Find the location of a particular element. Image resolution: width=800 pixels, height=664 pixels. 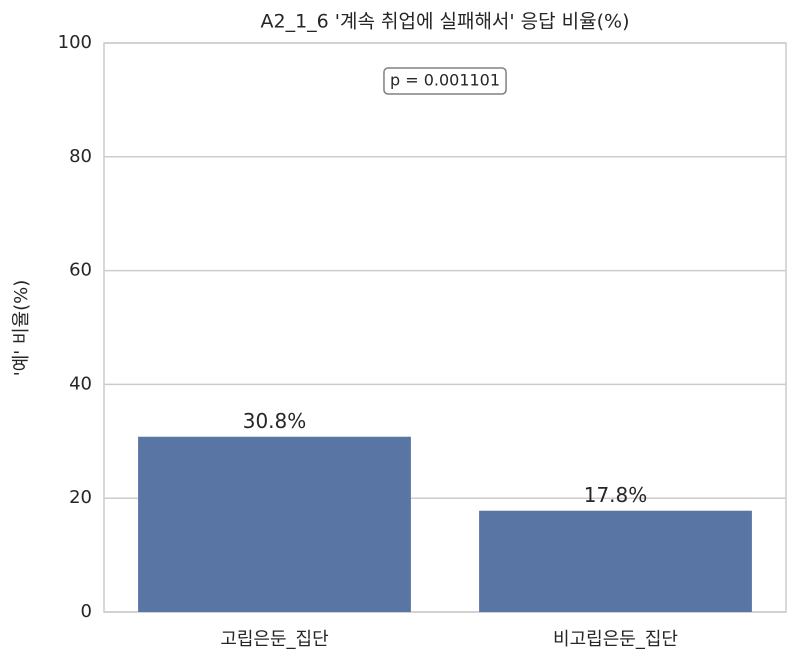

chart-title: A2_1_6 '계속 취업에 실패해서' 응답 비율(%) is located at coordinates (444, 22).